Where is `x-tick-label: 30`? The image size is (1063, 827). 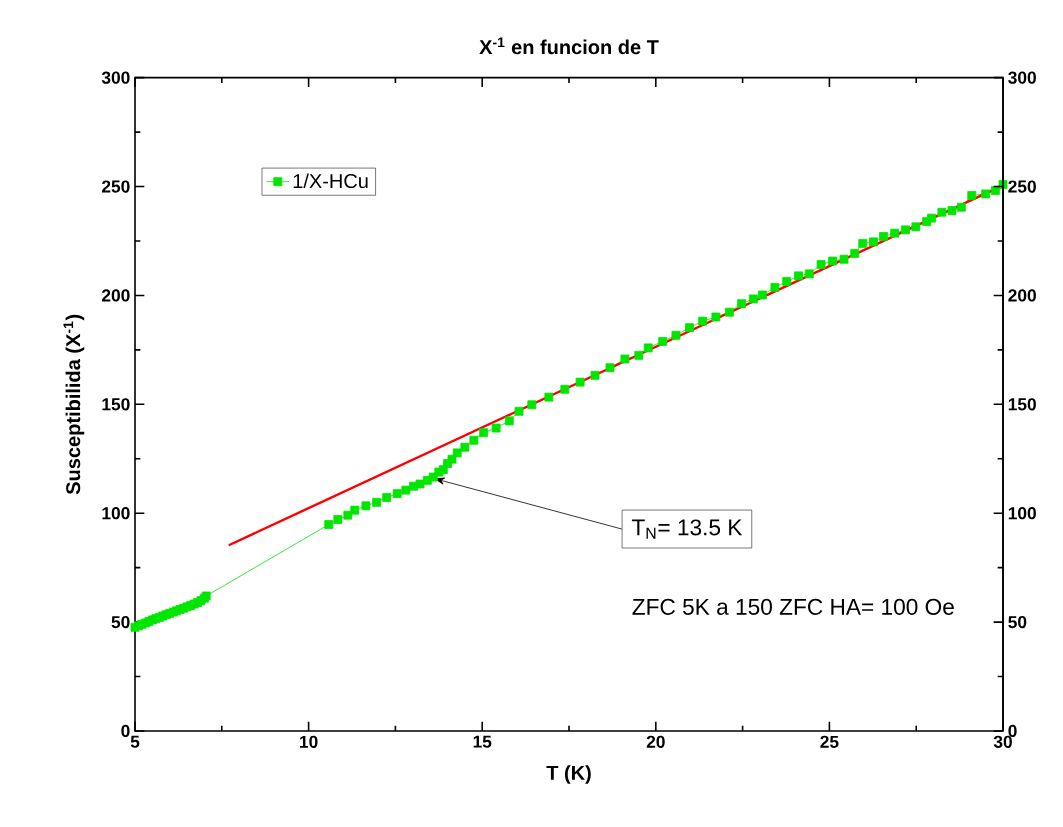 x-tick-label: 30 is located at coordinates (1002, 741).